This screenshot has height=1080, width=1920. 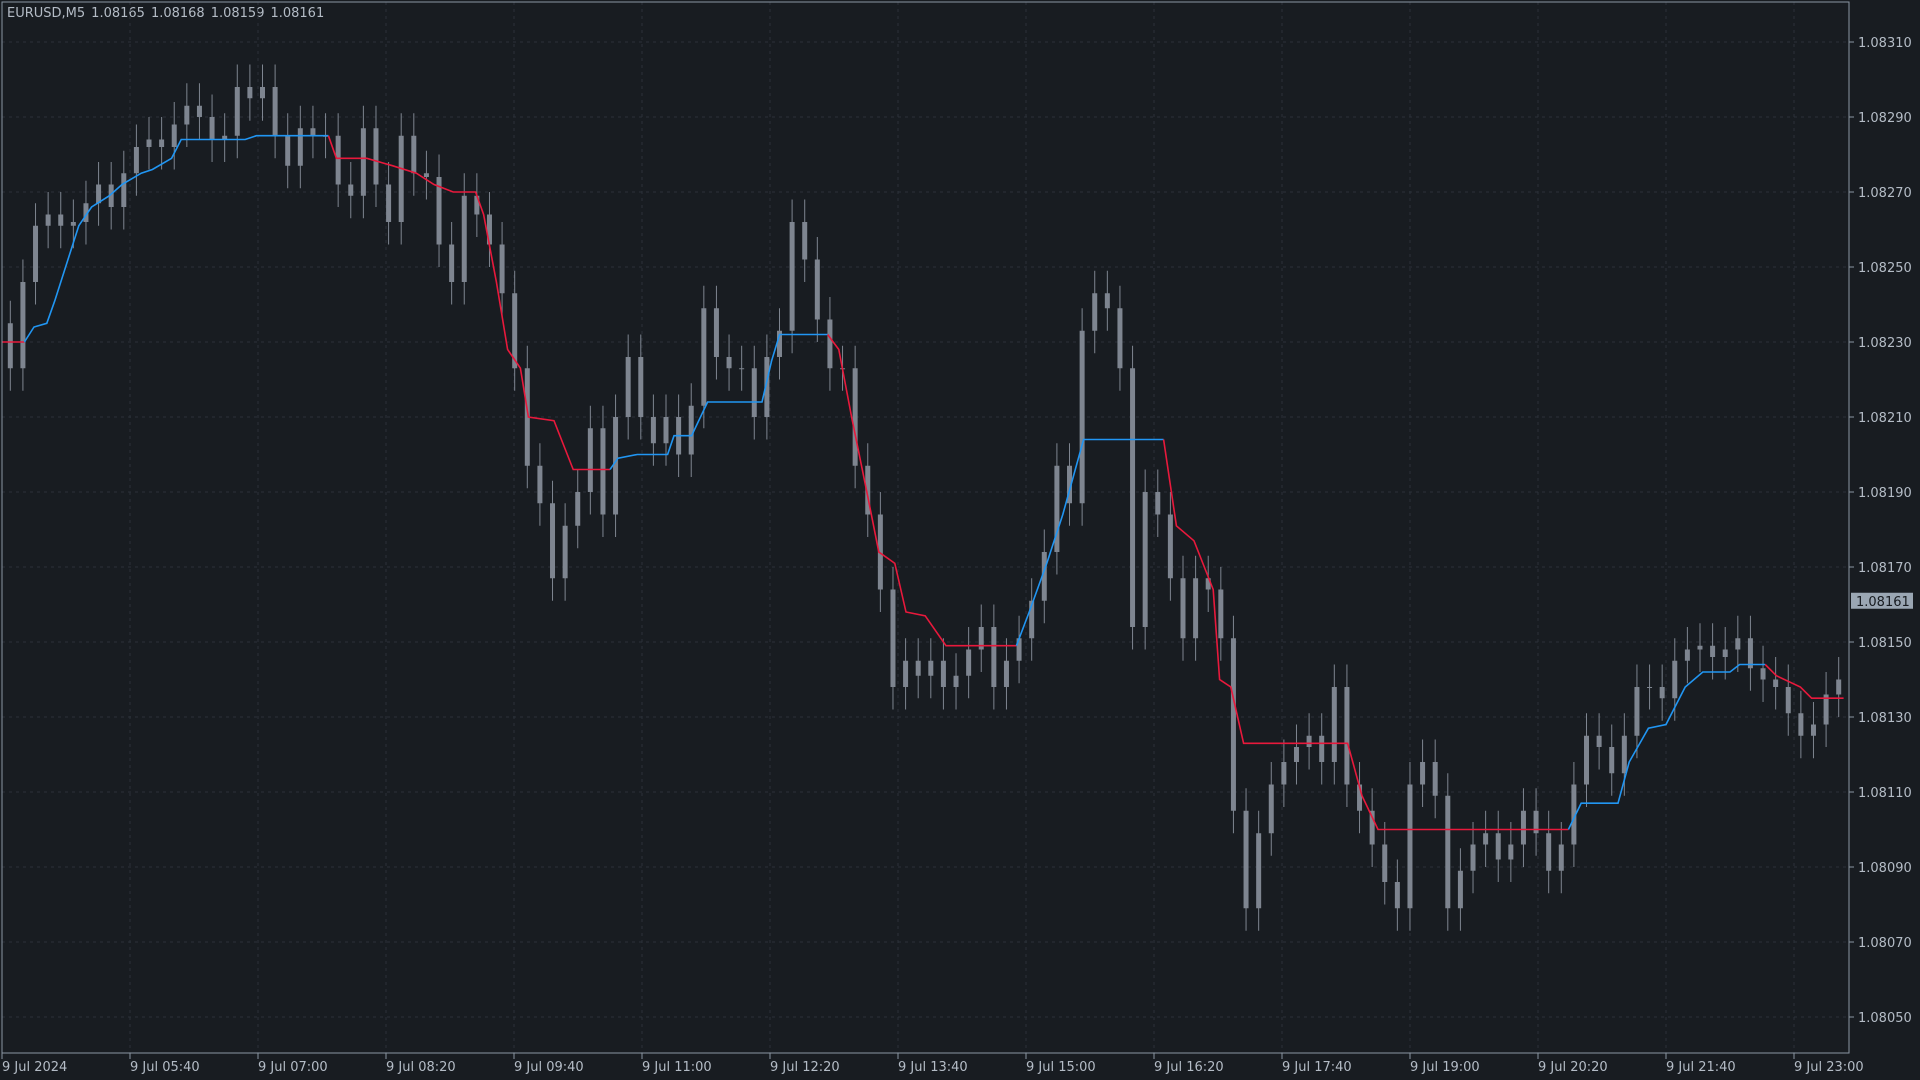 What do you see at coordinates (1445, 1067) in the screenshot?
I see `x-tick-label: 9 Jul 19:00` at bounding box center [1445, 1067].